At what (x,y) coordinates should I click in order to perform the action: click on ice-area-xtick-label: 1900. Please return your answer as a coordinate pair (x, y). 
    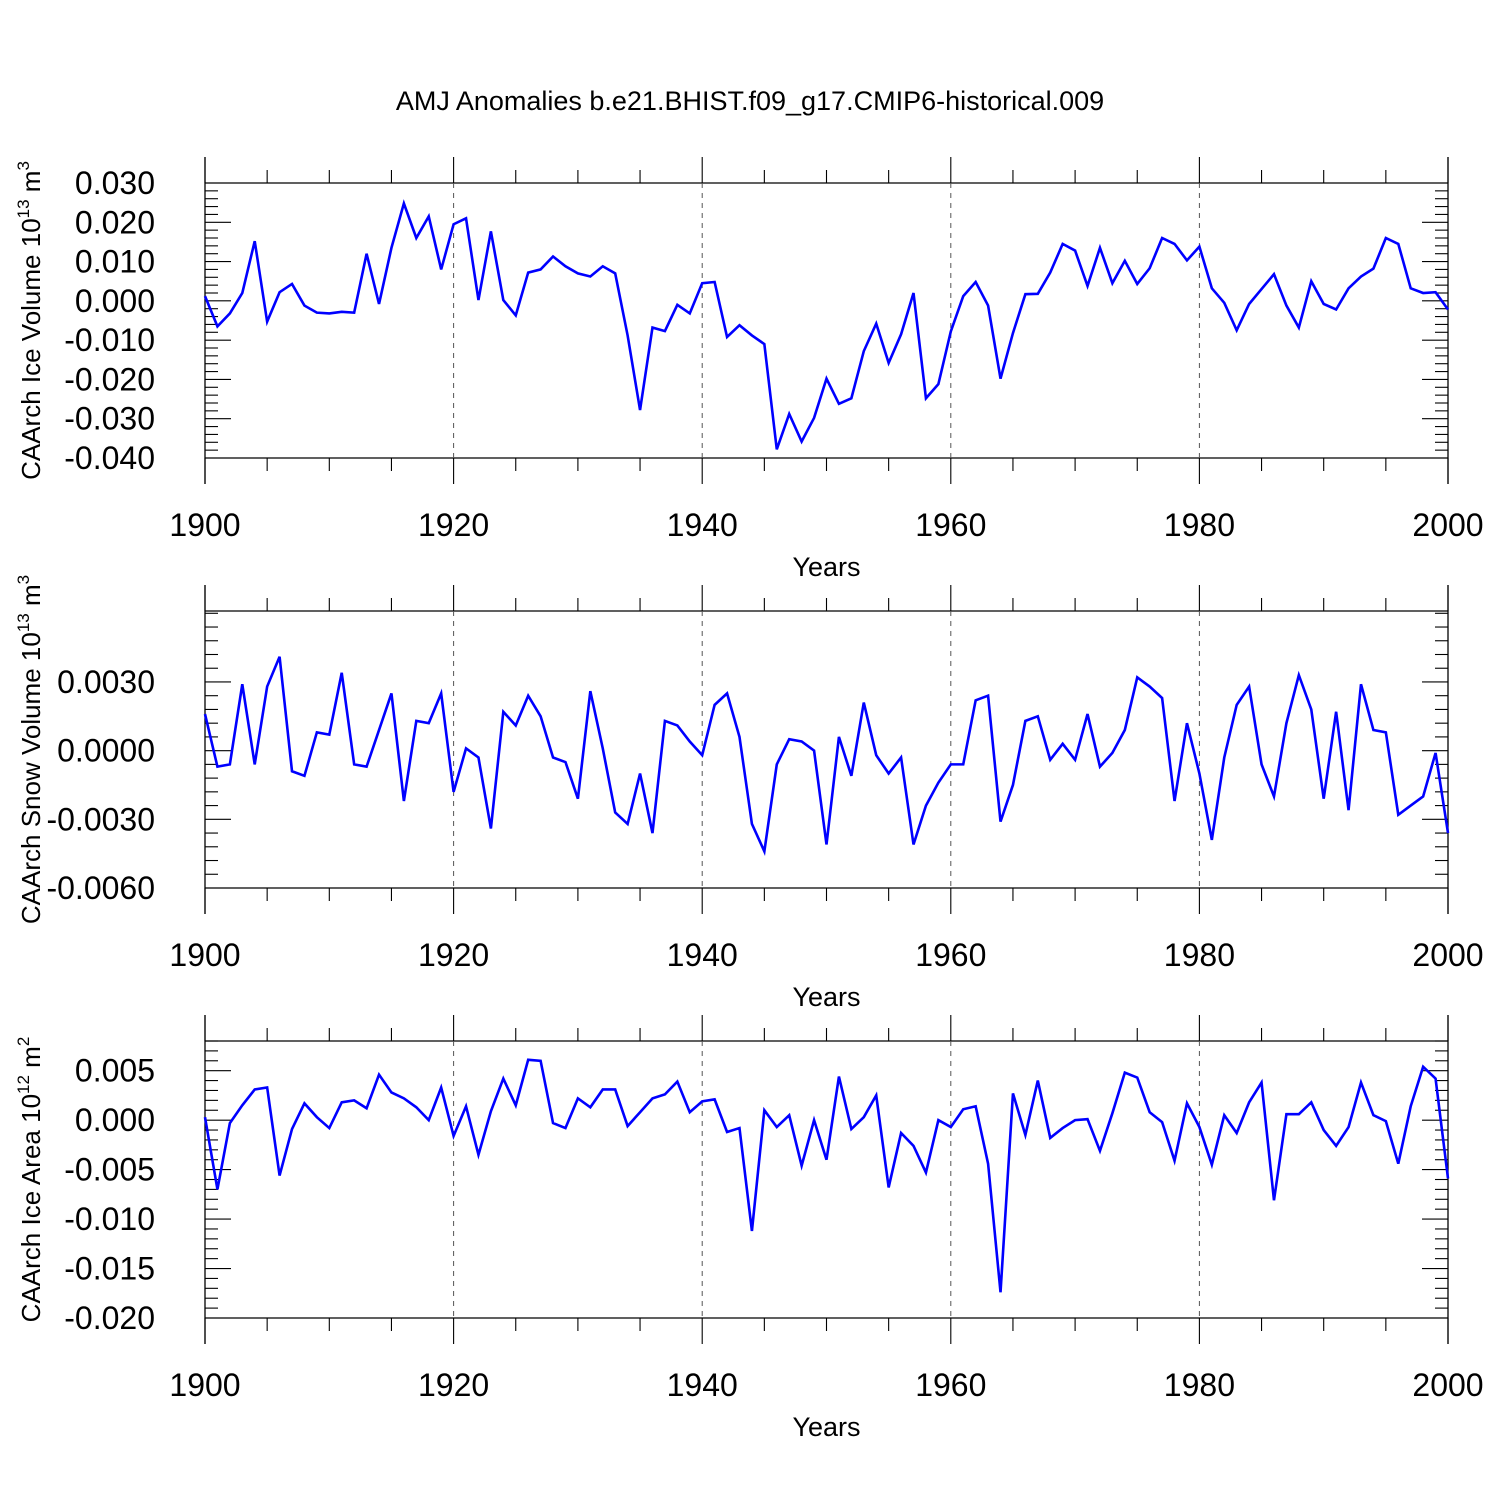
    Looking at the image, I should click on (204, 1385).